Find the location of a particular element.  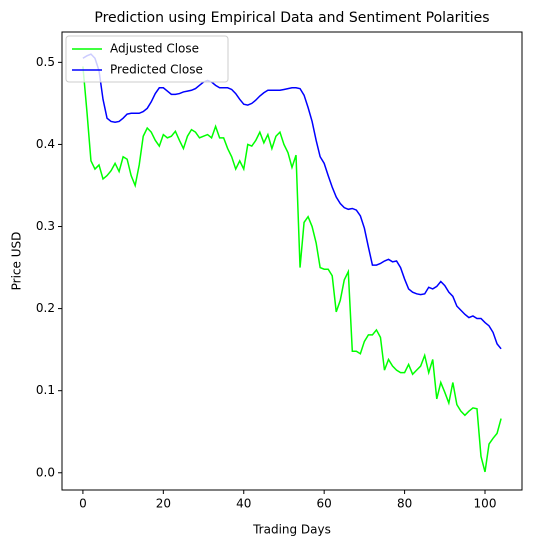

x-tick-label: 40 is located at coordinates (243, 504).